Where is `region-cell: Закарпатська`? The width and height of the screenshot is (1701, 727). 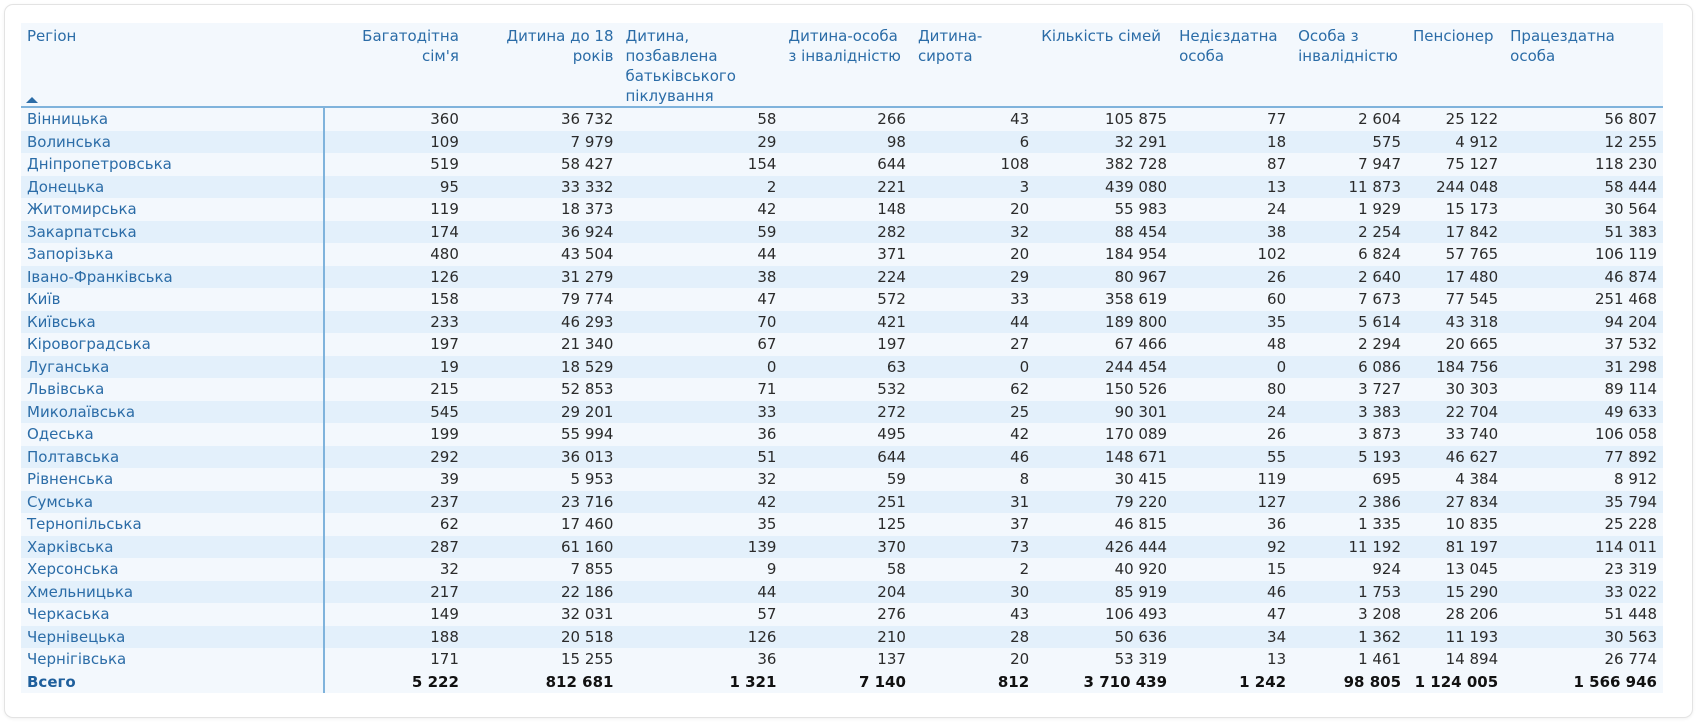
region-cell: Закарпатська is located at coordinates (173, 231).